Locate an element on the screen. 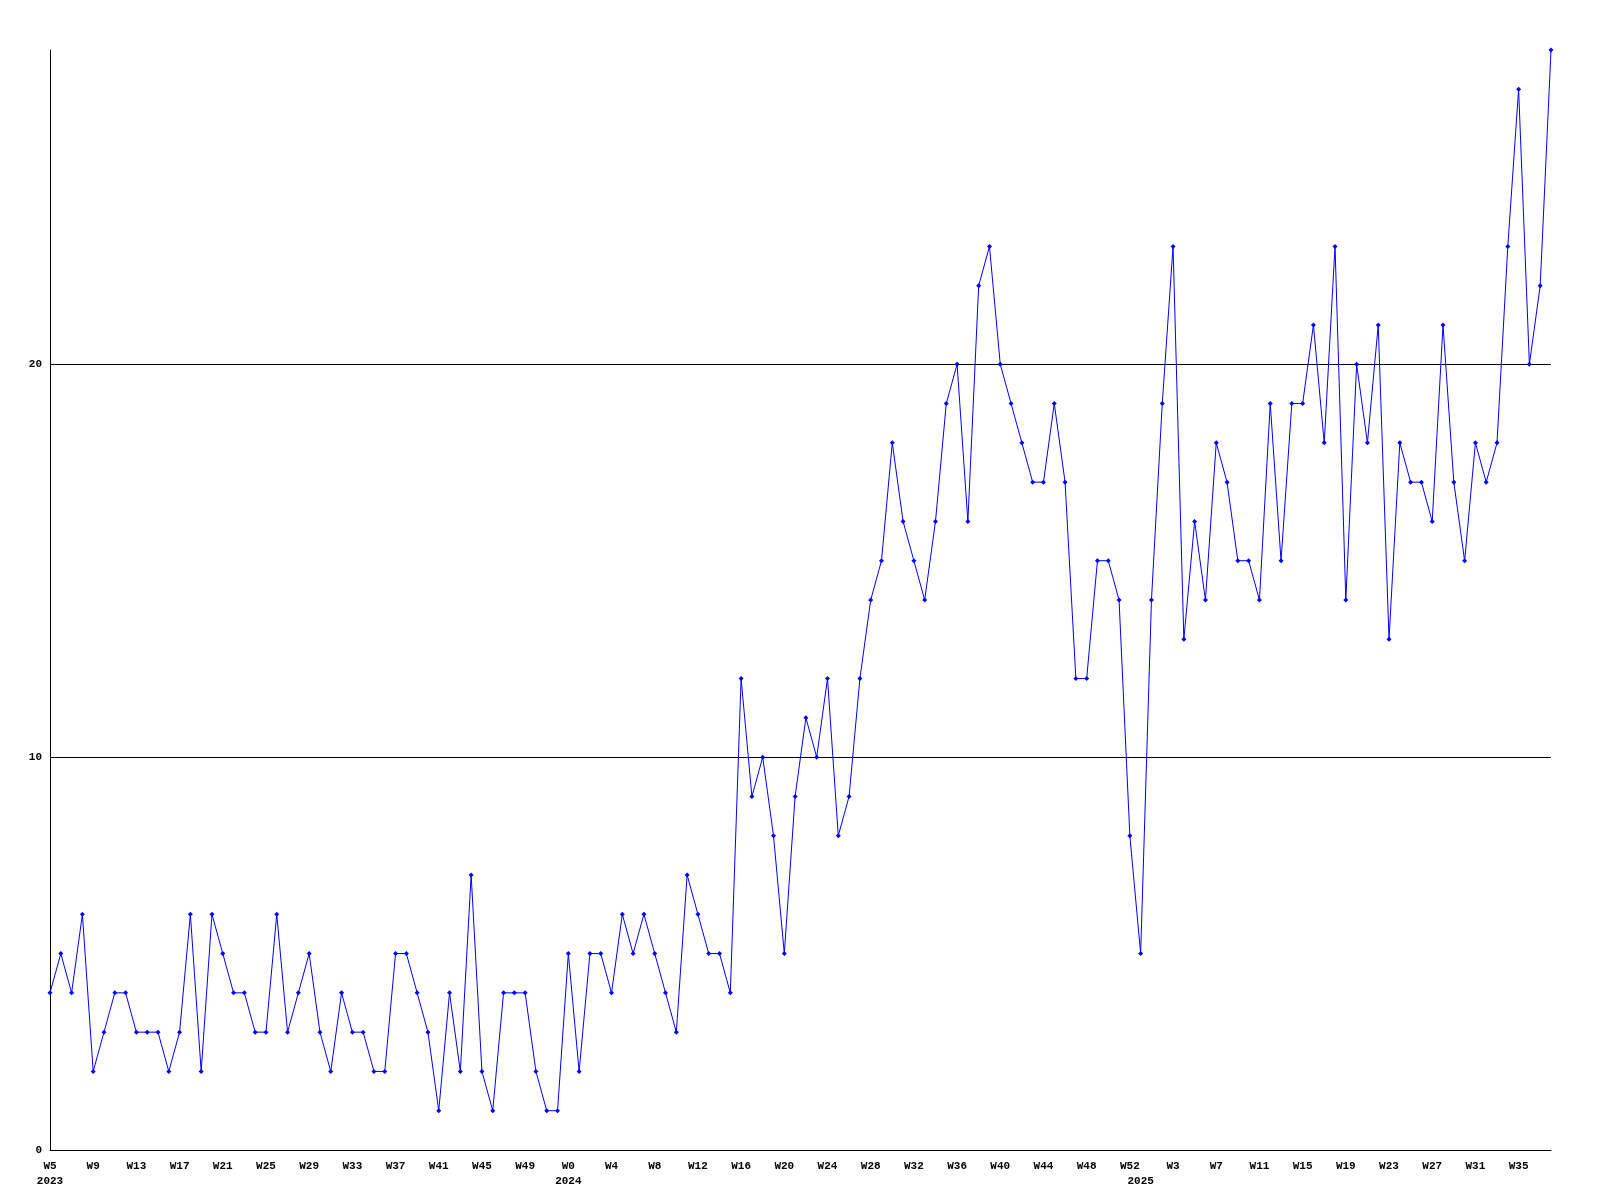  x-tick-label: W45 is located at coordinates (482, 1165).